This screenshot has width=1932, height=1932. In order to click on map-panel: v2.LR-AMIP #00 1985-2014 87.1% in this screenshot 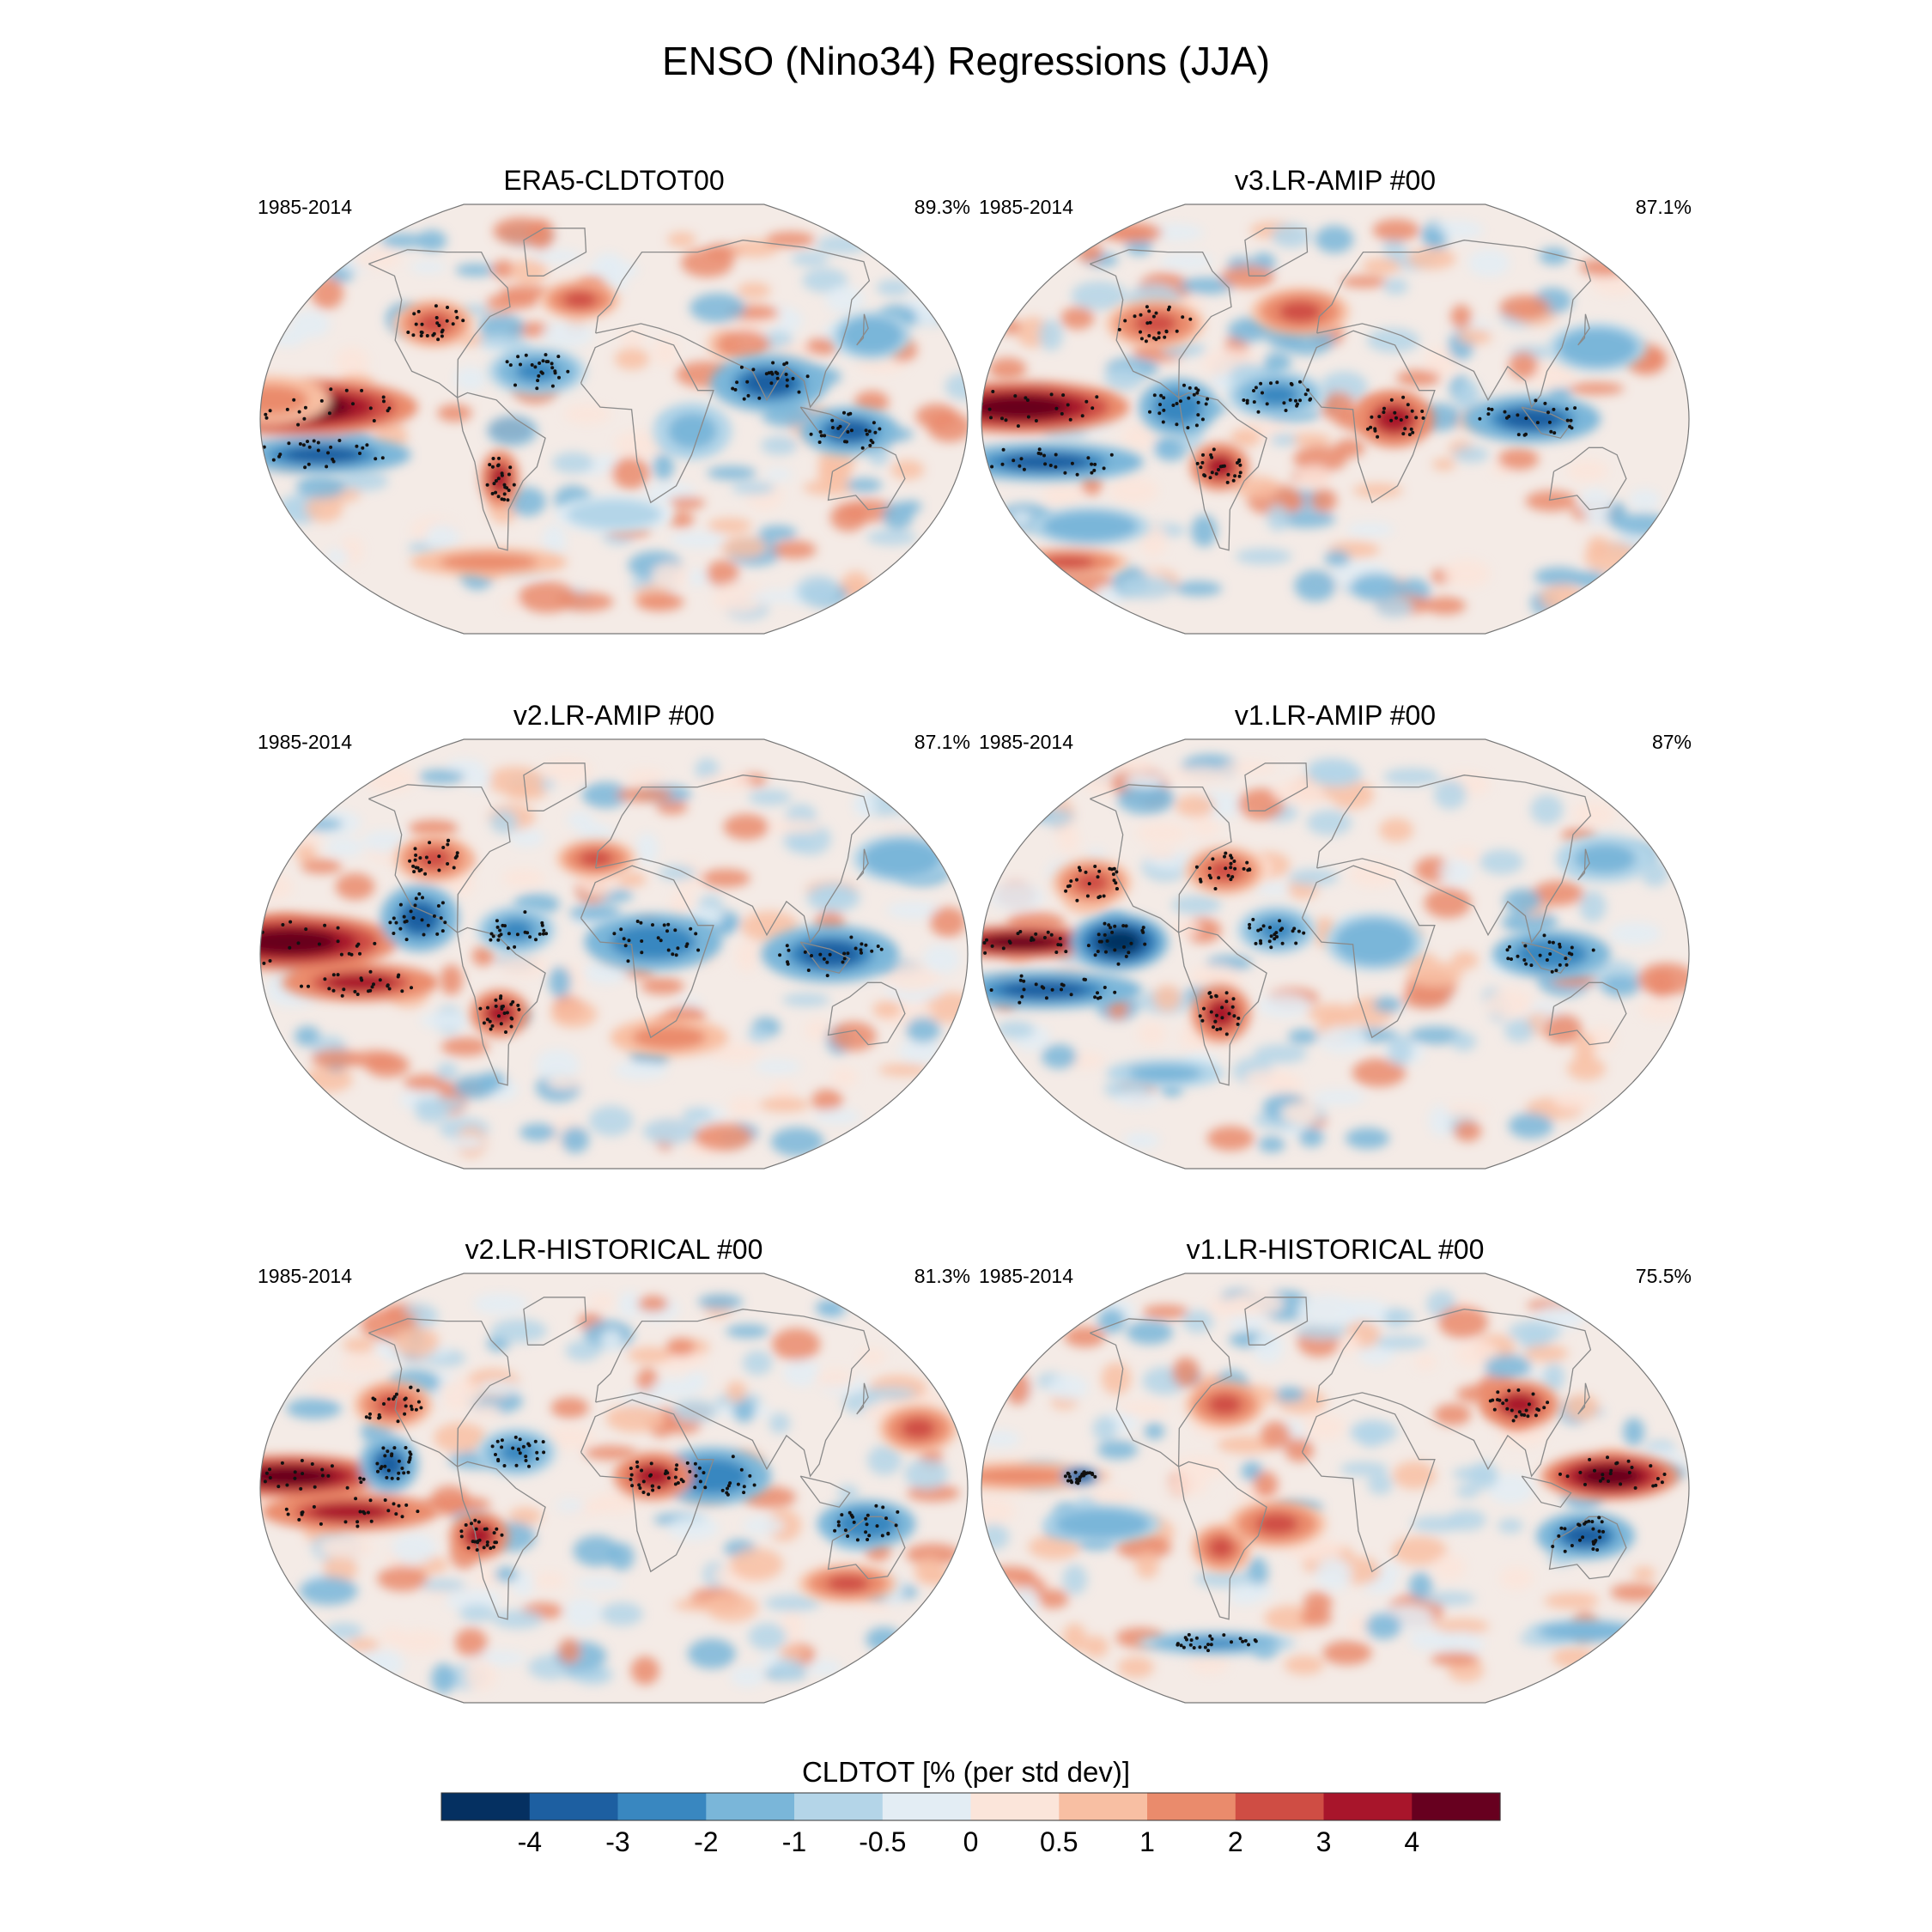, I will do `click(614, 935)`.